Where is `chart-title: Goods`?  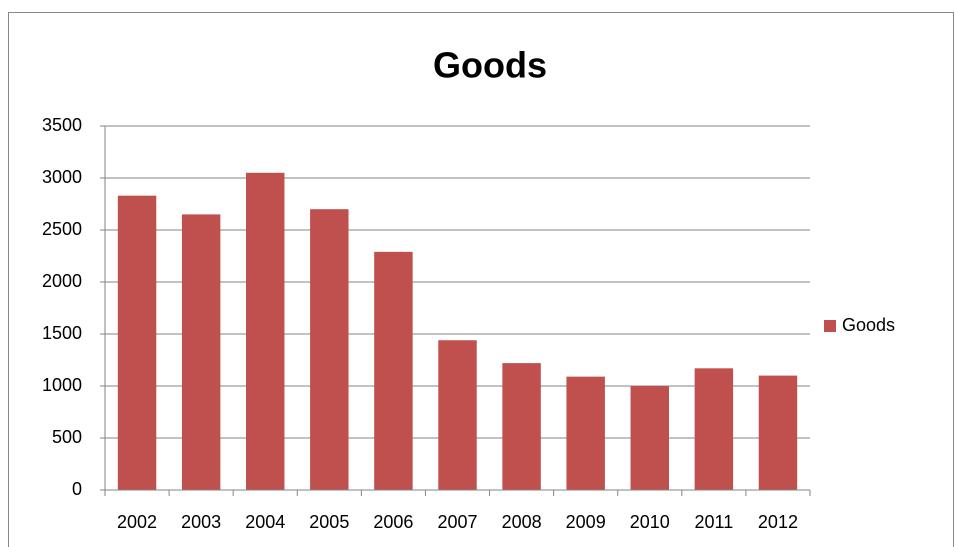
chart-title: Goods is located at coordinates (490, 65).